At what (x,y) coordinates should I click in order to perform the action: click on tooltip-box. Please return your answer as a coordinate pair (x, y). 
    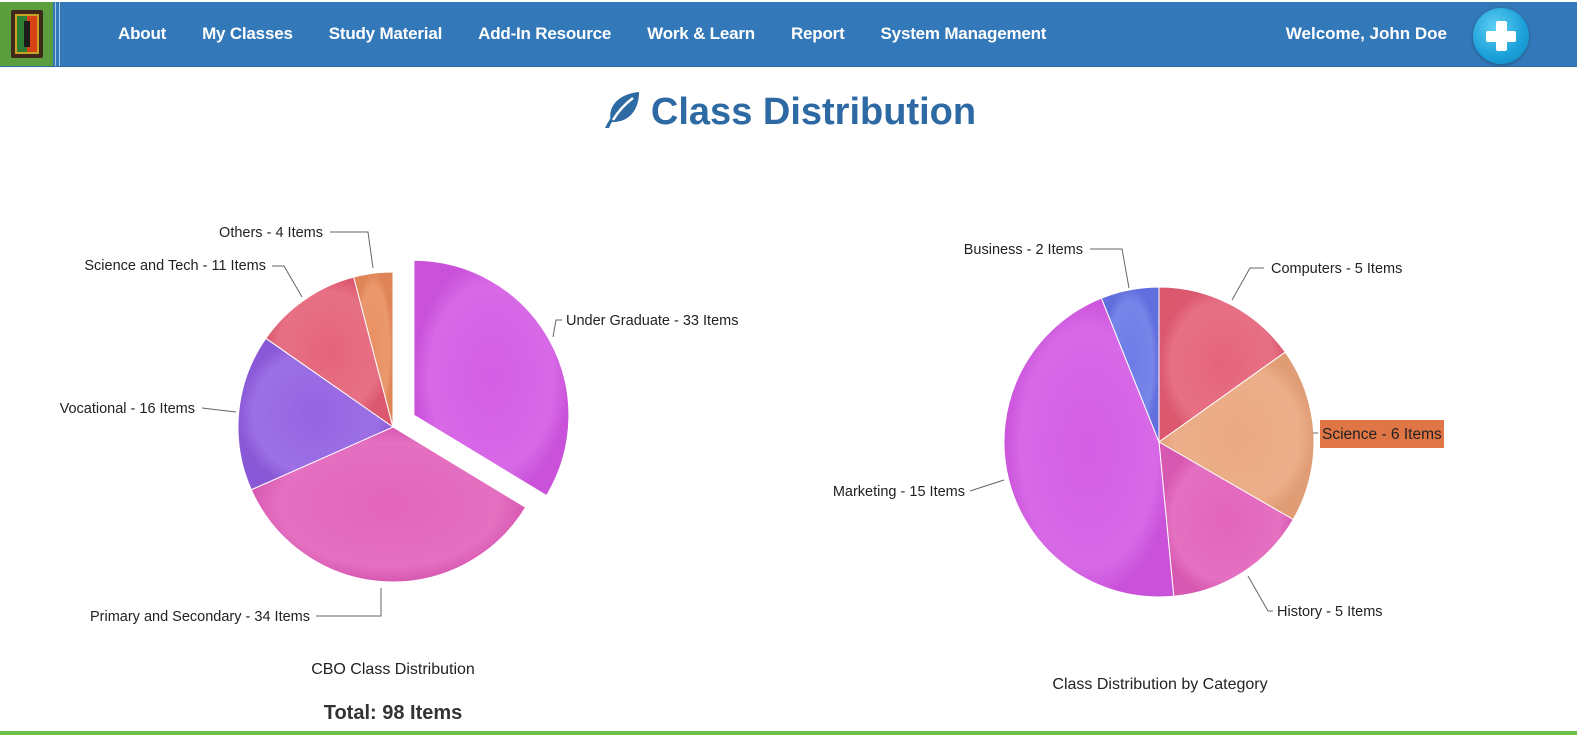
    Looking at the image, I should click on (1382, 434).